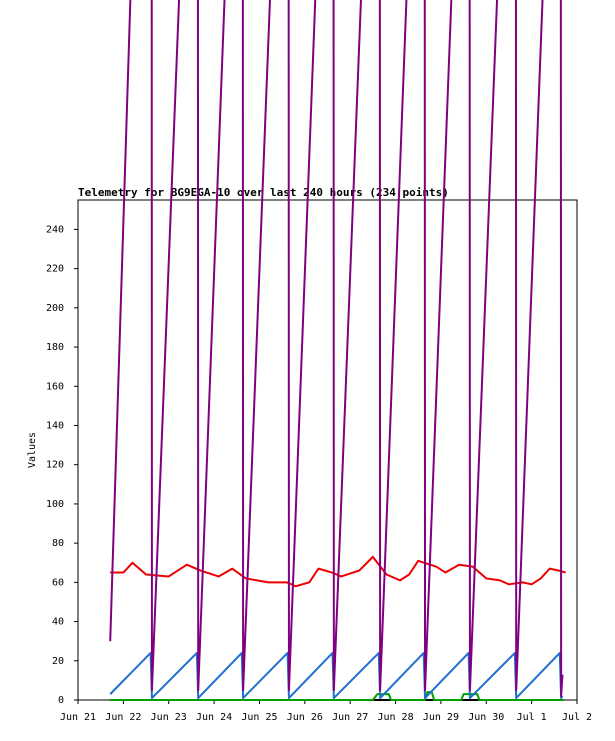 The image size is (615, 741). I want to click on x-tick-label: Jun 27, so click(350, 717).